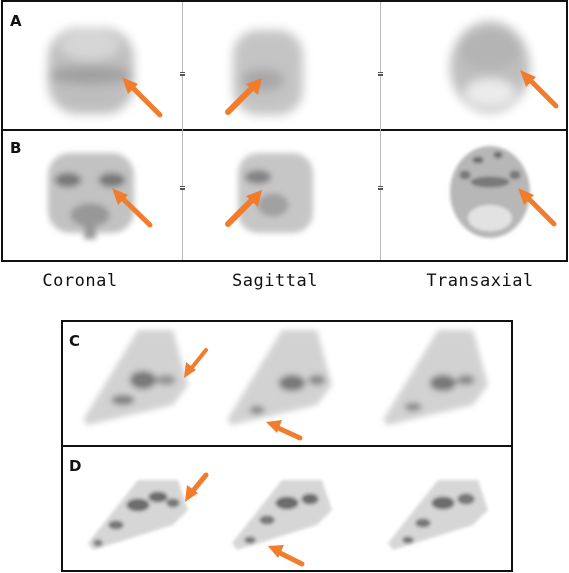  What do you see at coordinates (142, 97) in the screenshot?
I see `arrow-coronal-a` at bounding box center [142, 97].